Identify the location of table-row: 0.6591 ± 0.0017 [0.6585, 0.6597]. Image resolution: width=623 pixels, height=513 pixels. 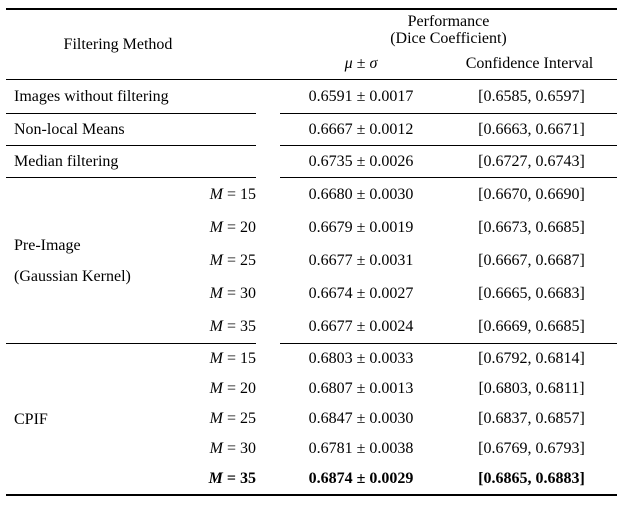
(397, 96).